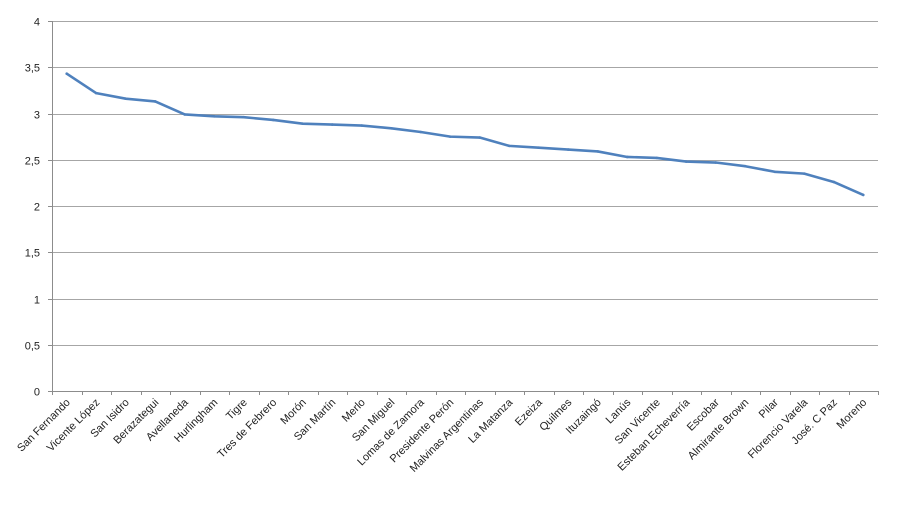 The height and width of the screenshot is (506, 904). Describe the element at coordinates (237, 410) in the screenshot. I see `x-tick-label: Tigre` at that location.